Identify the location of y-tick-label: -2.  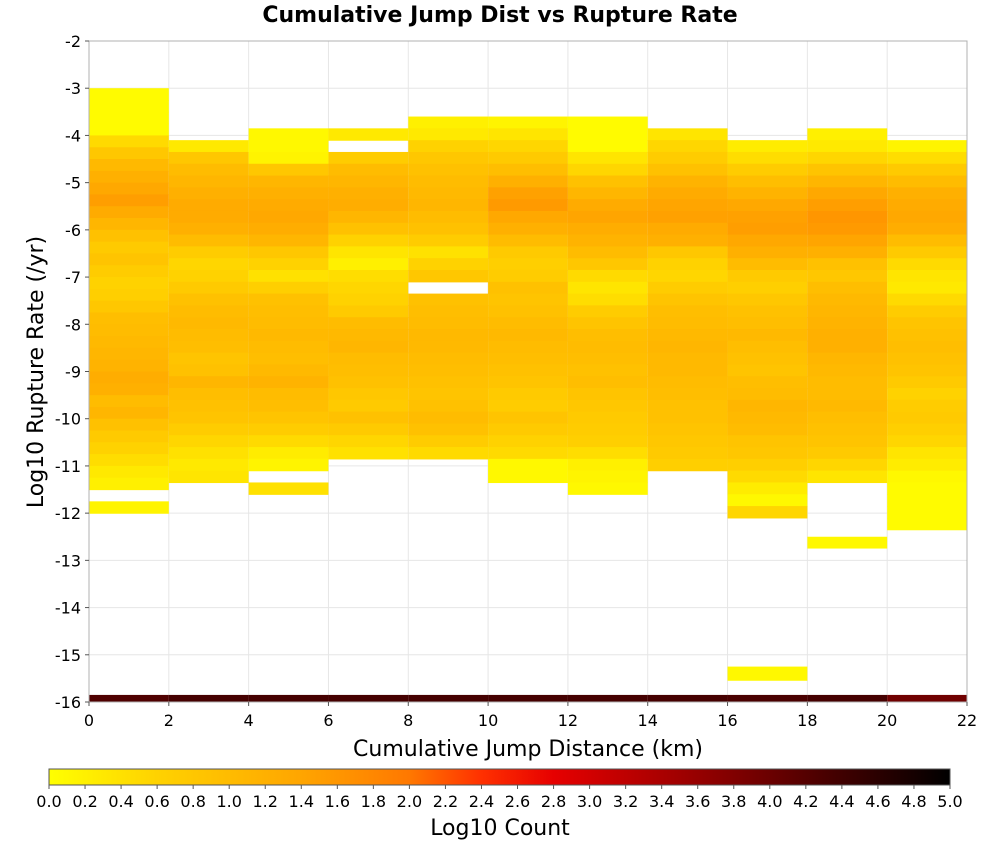
(73, 41).